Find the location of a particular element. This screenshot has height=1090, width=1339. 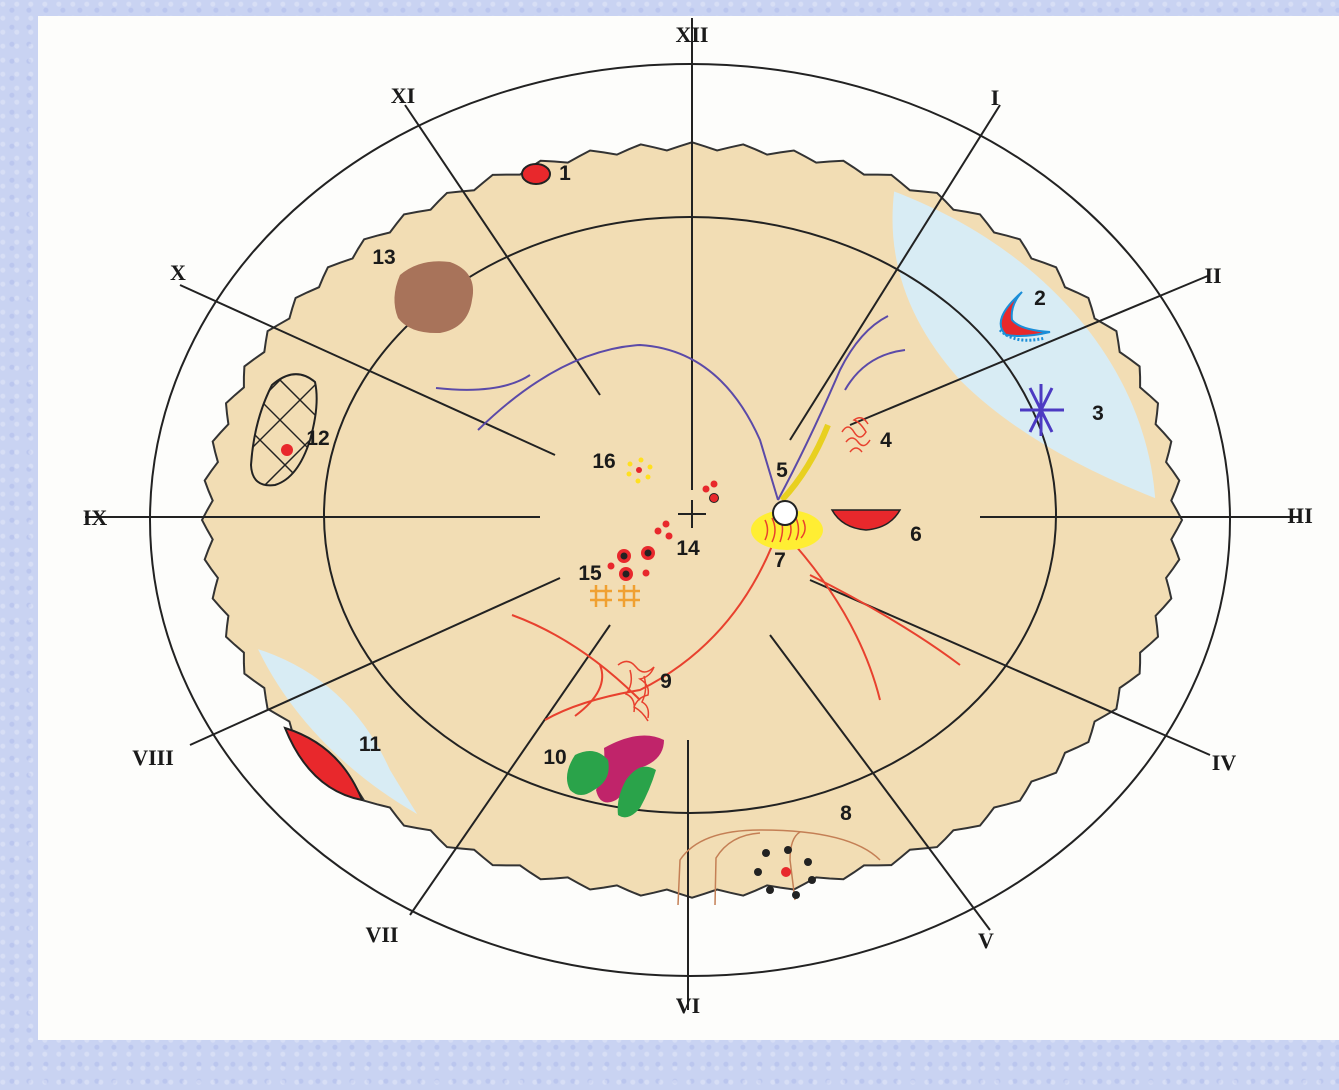

lesion-4-neovascular-tuft is located at coordinates (856, 435).